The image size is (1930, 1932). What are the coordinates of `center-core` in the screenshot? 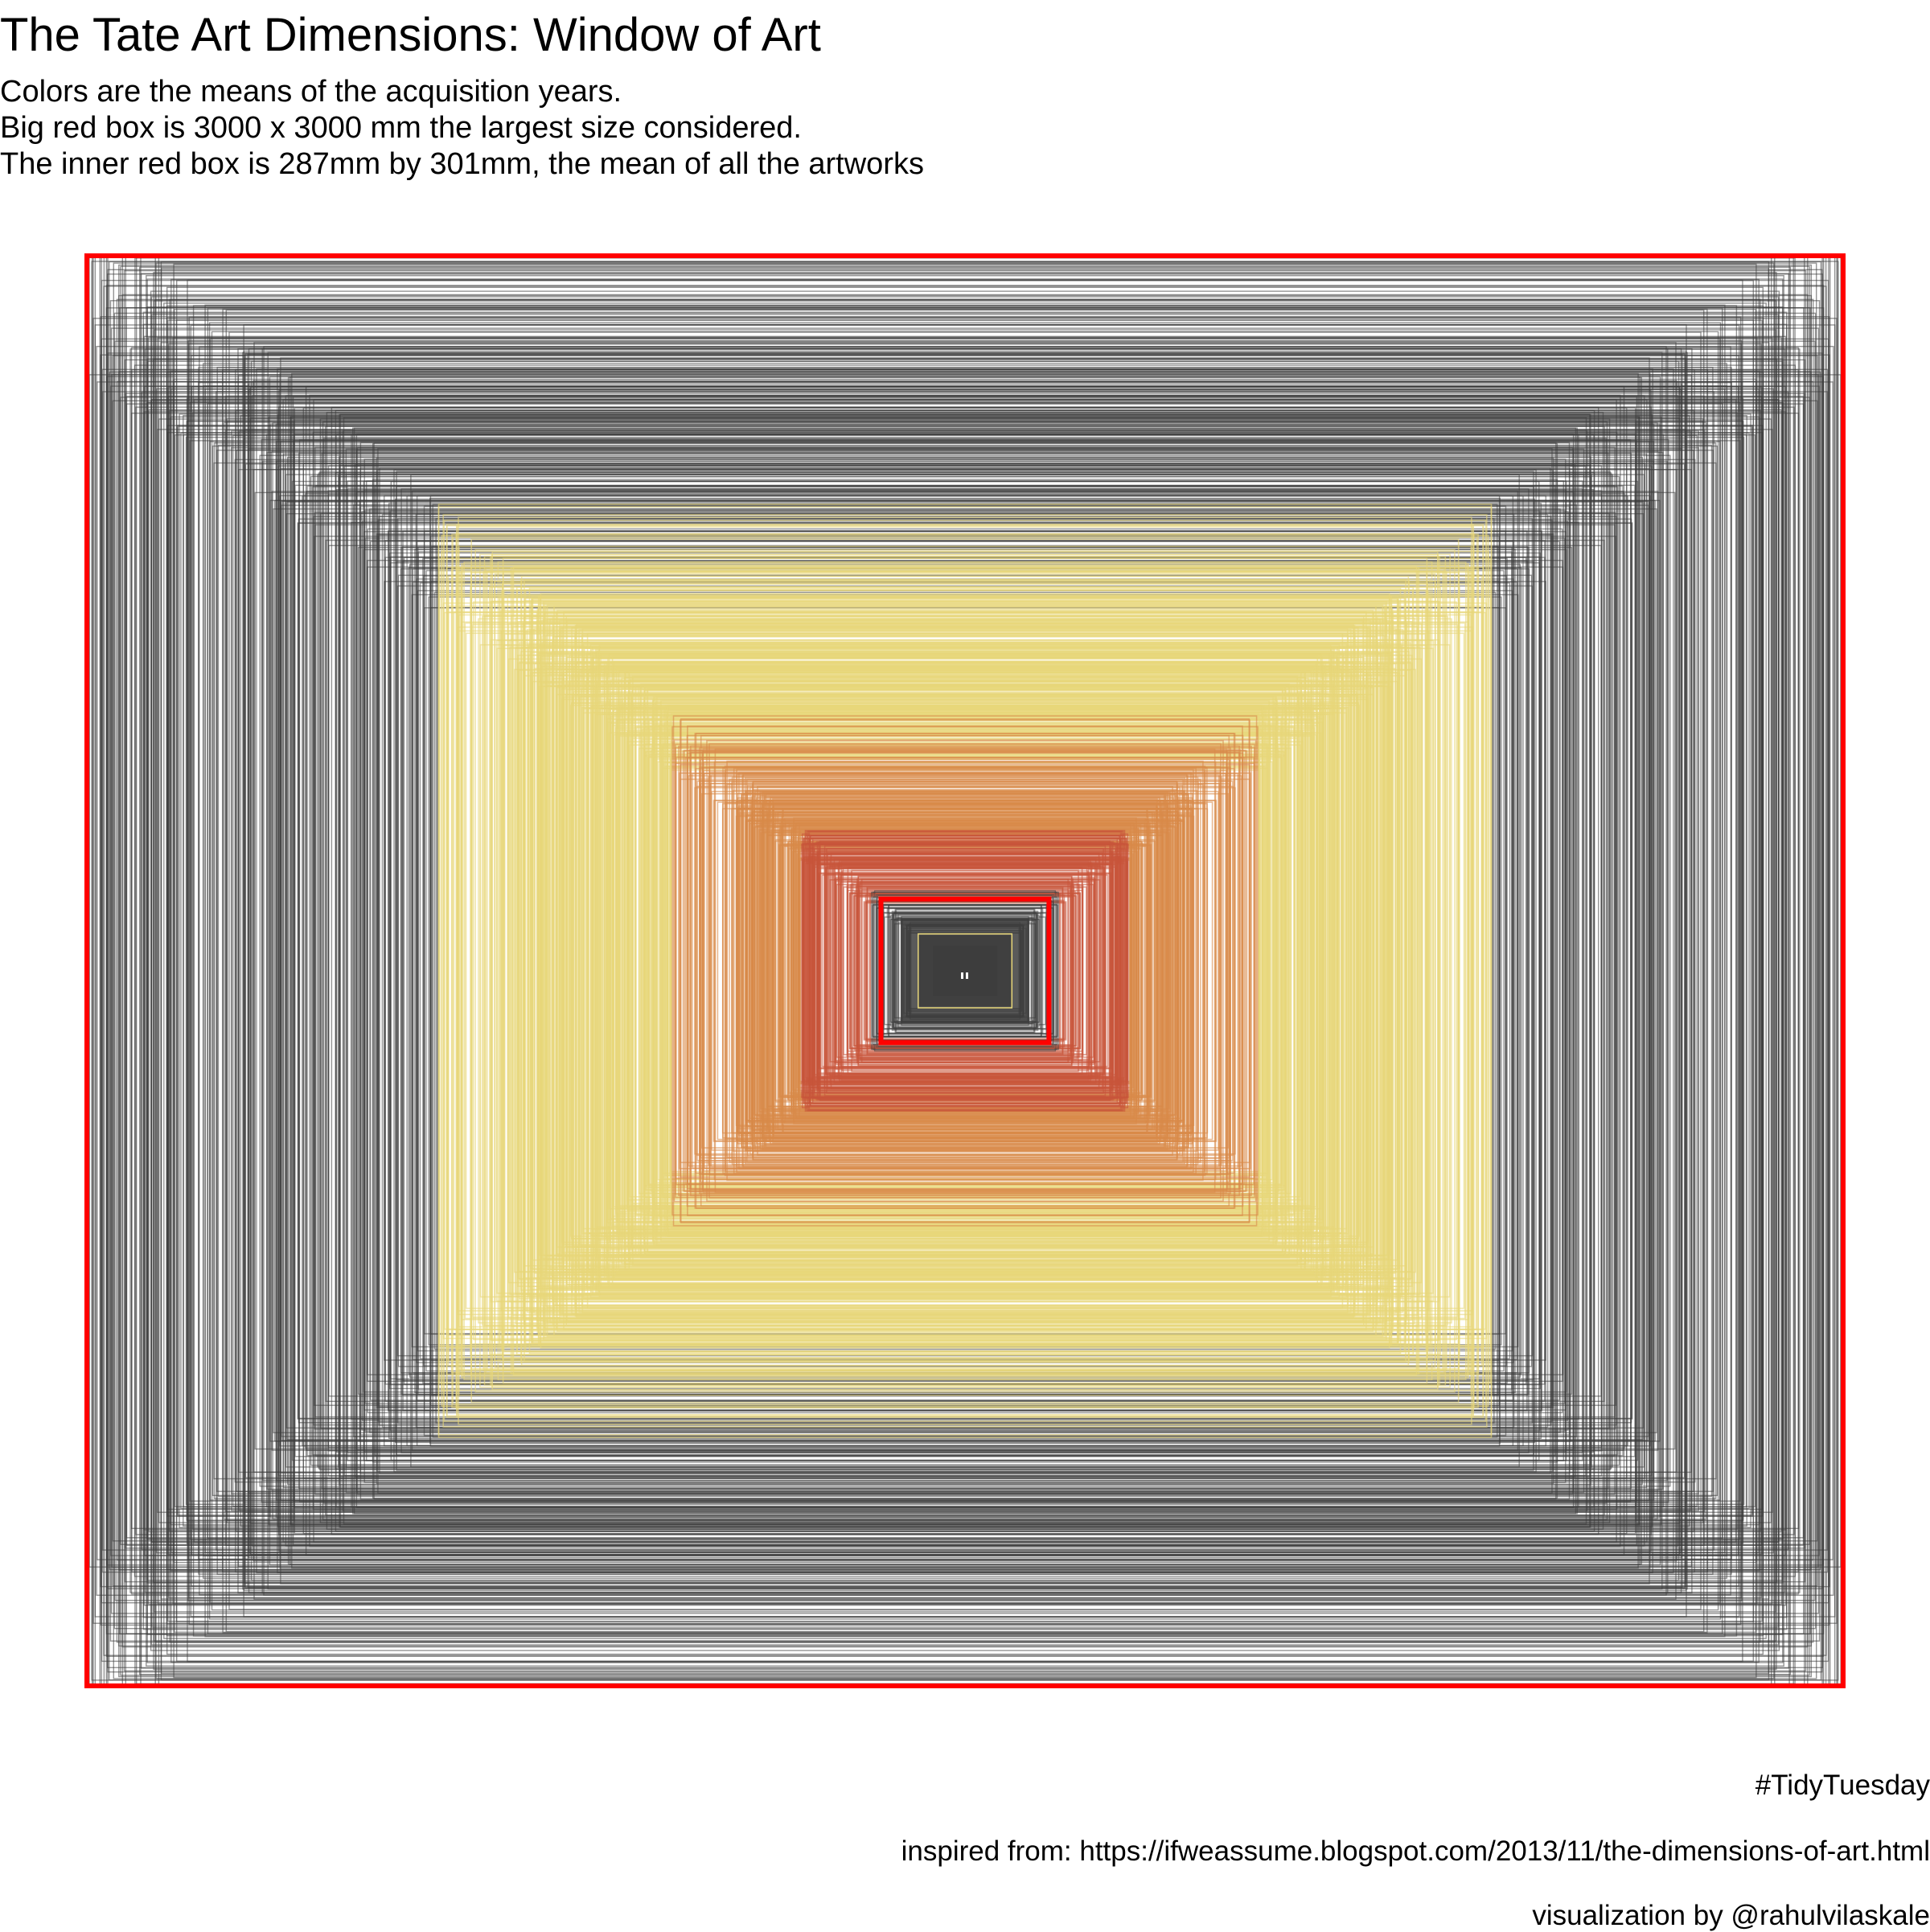 It's located at (966, 971).